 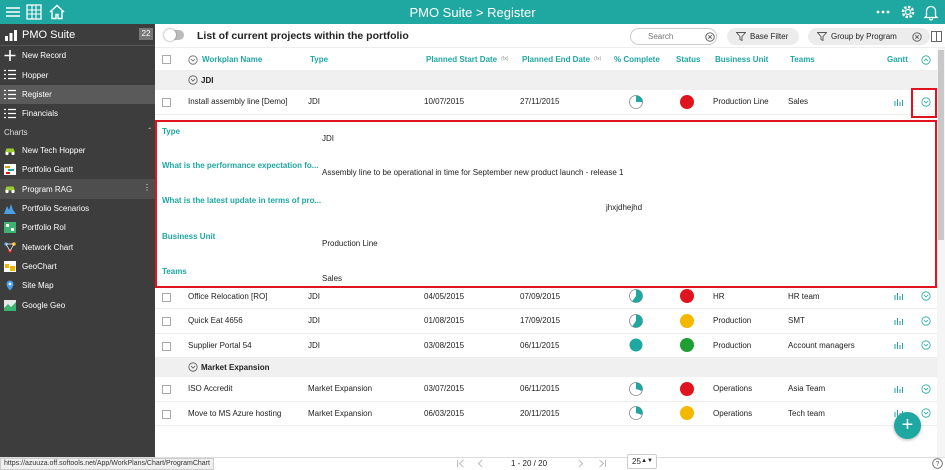 I want to click on google-geo-icon, so click(x=10, y=305).